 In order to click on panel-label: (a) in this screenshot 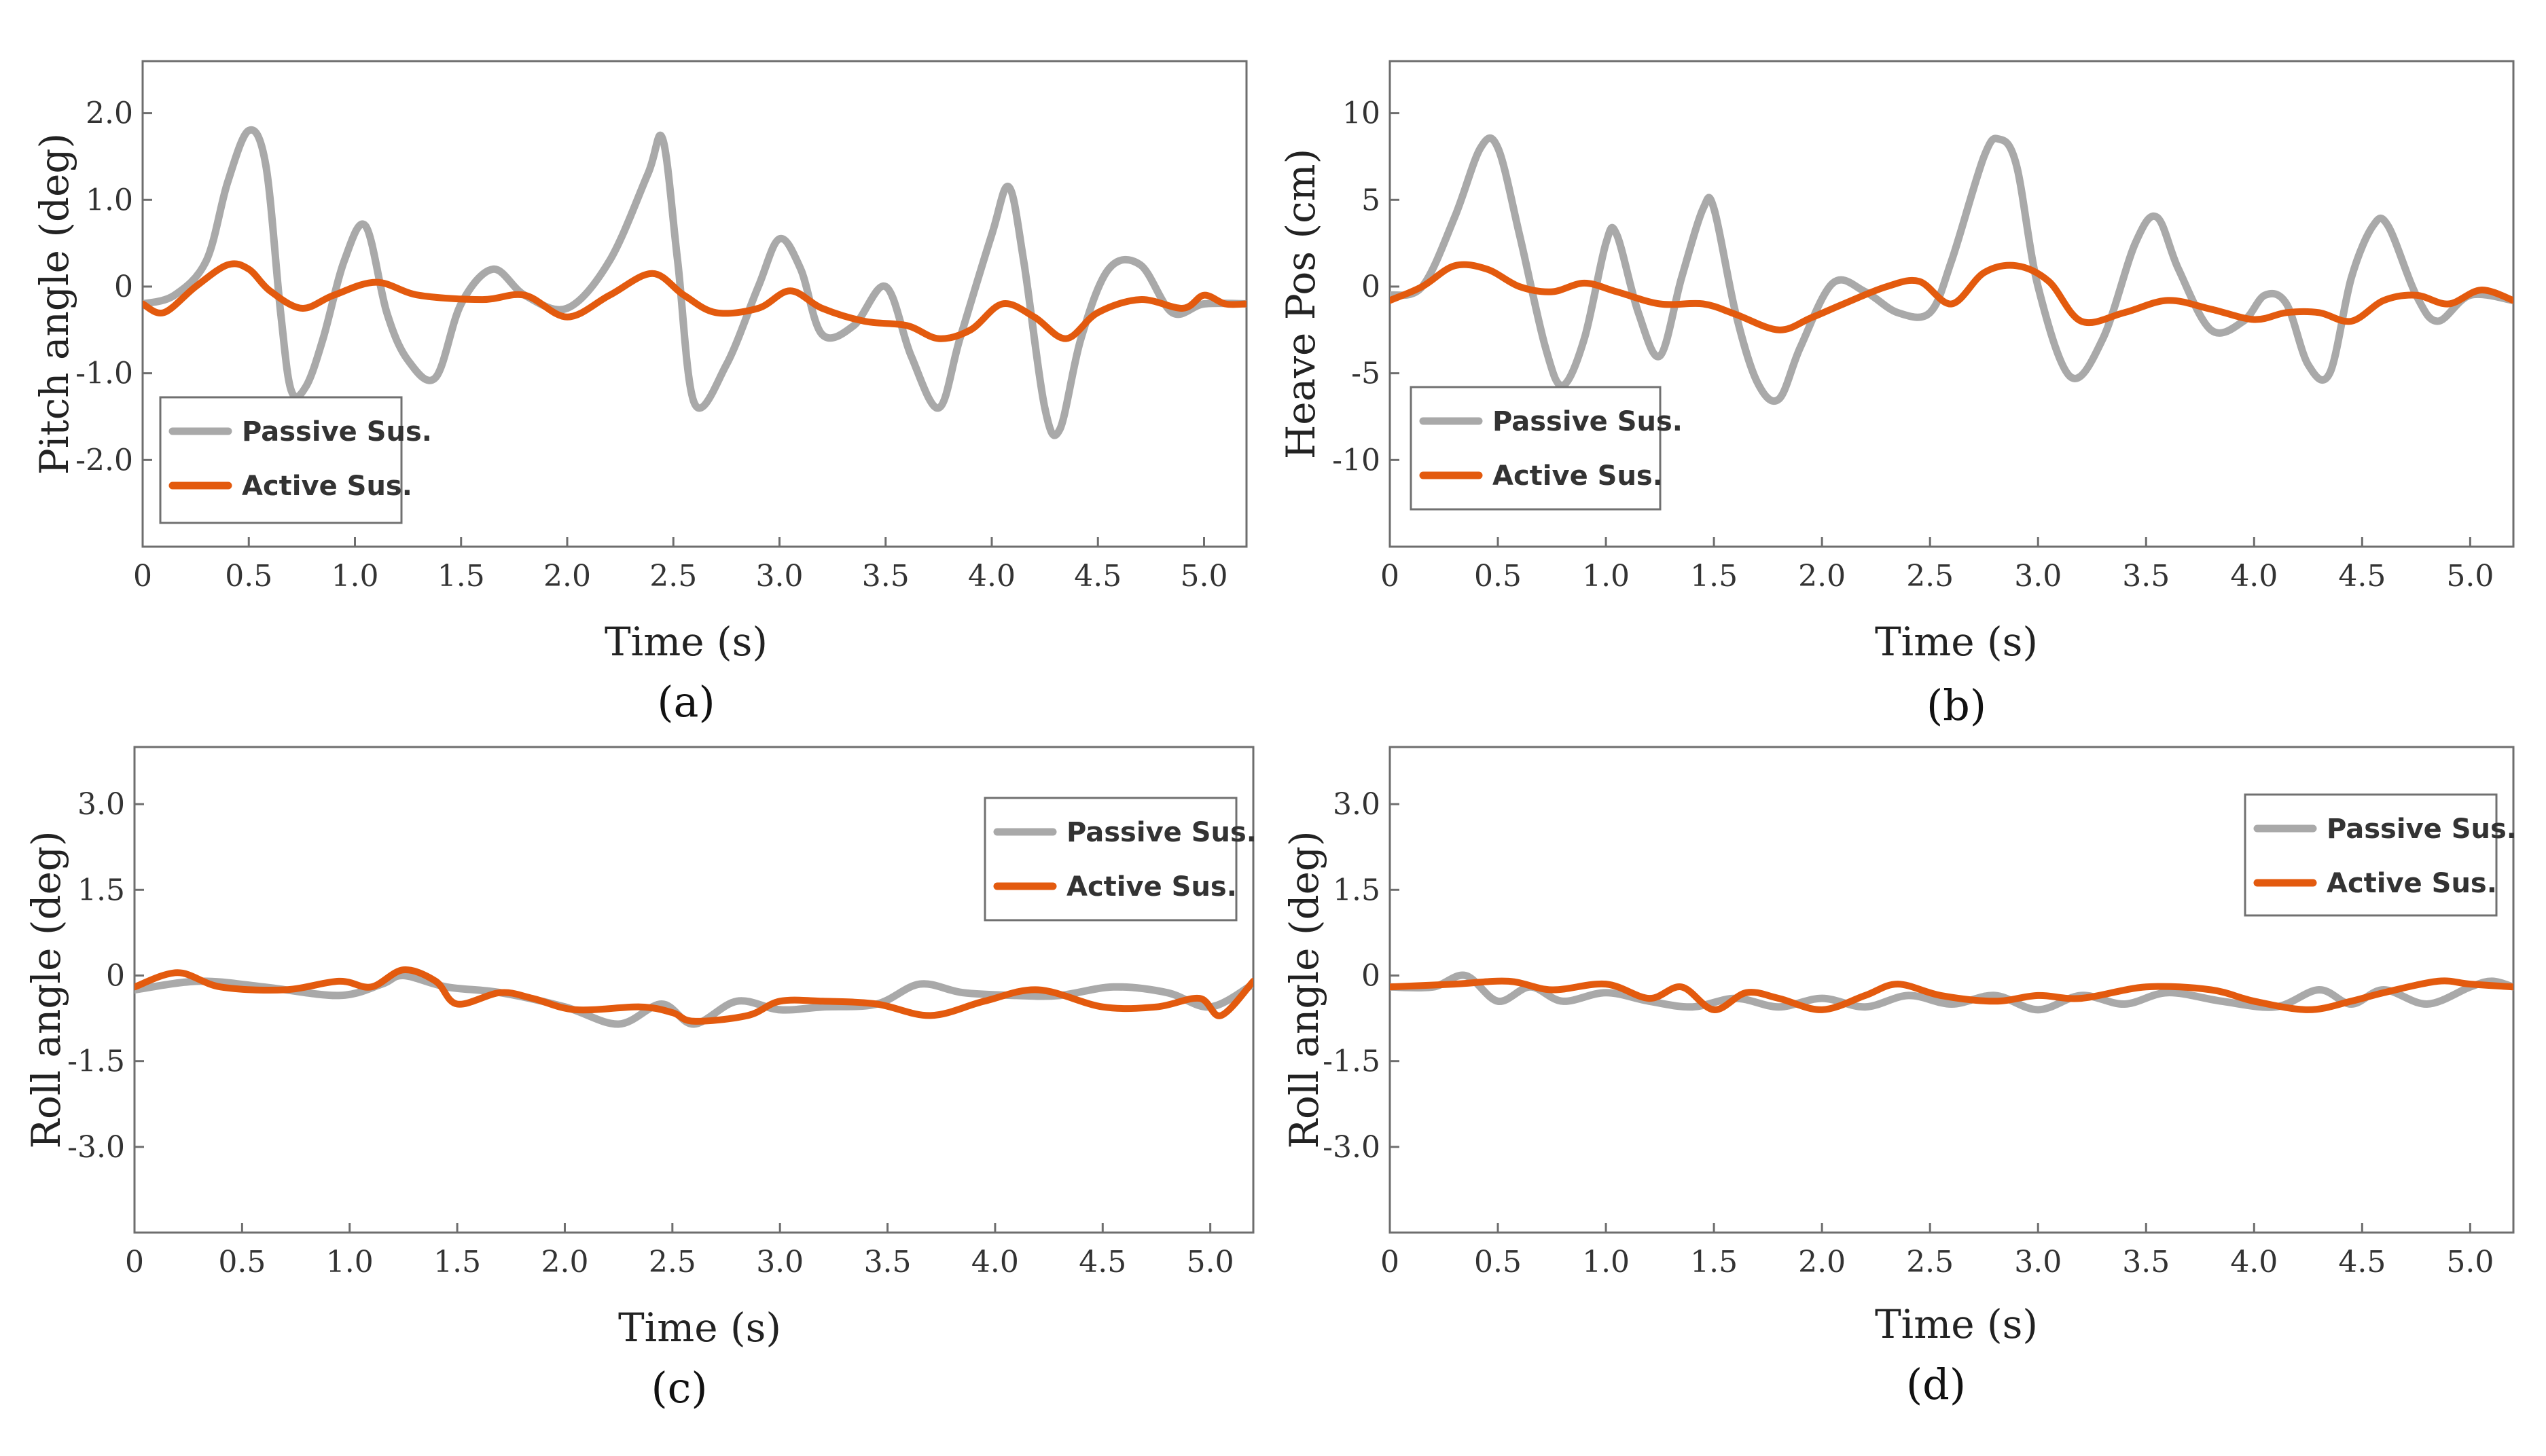, I will do `click(686, 702)`.